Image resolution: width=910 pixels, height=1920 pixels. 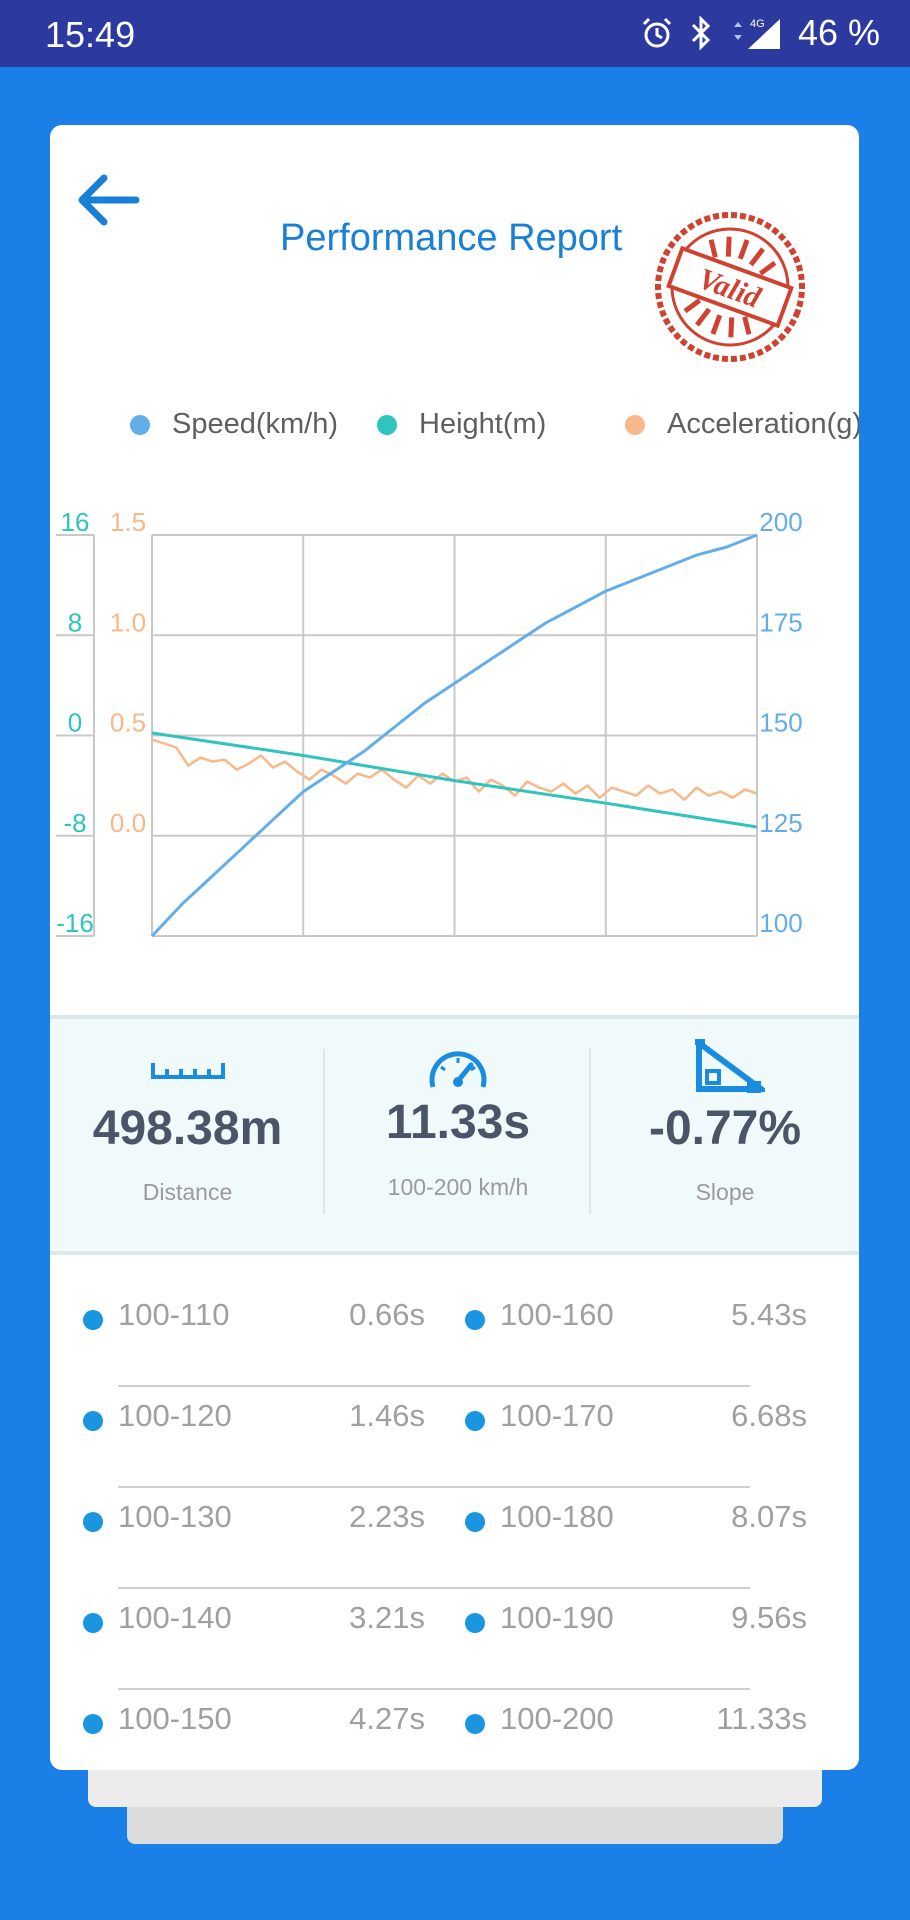 What do you see at coordinates (780, 723) in the screenshot?
I see `speed-tick-label: 150` at bounding box center [780, 723].